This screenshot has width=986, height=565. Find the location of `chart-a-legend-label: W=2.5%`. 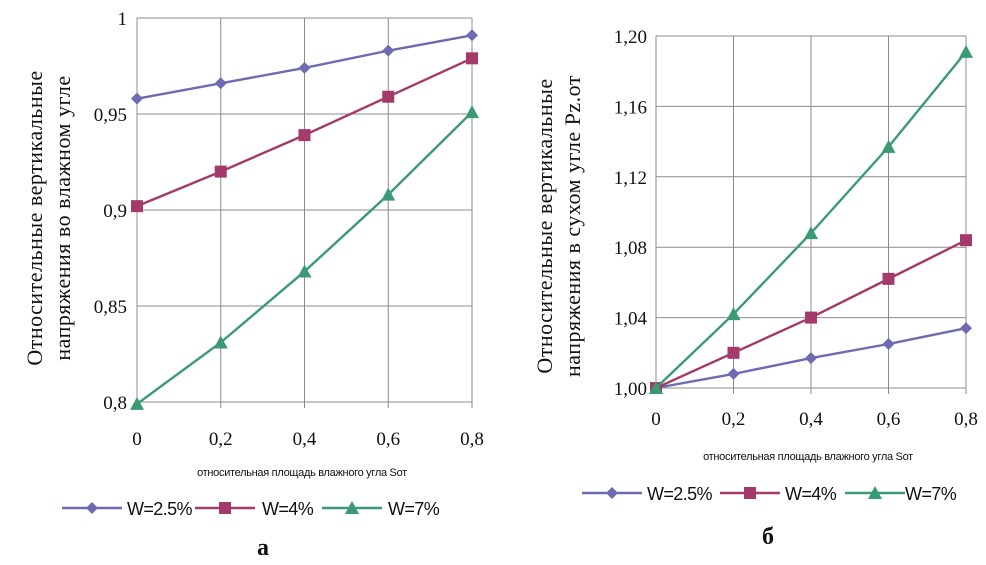

chart-a-legend-label: W=2.5% is located at coordinates (160, 509).